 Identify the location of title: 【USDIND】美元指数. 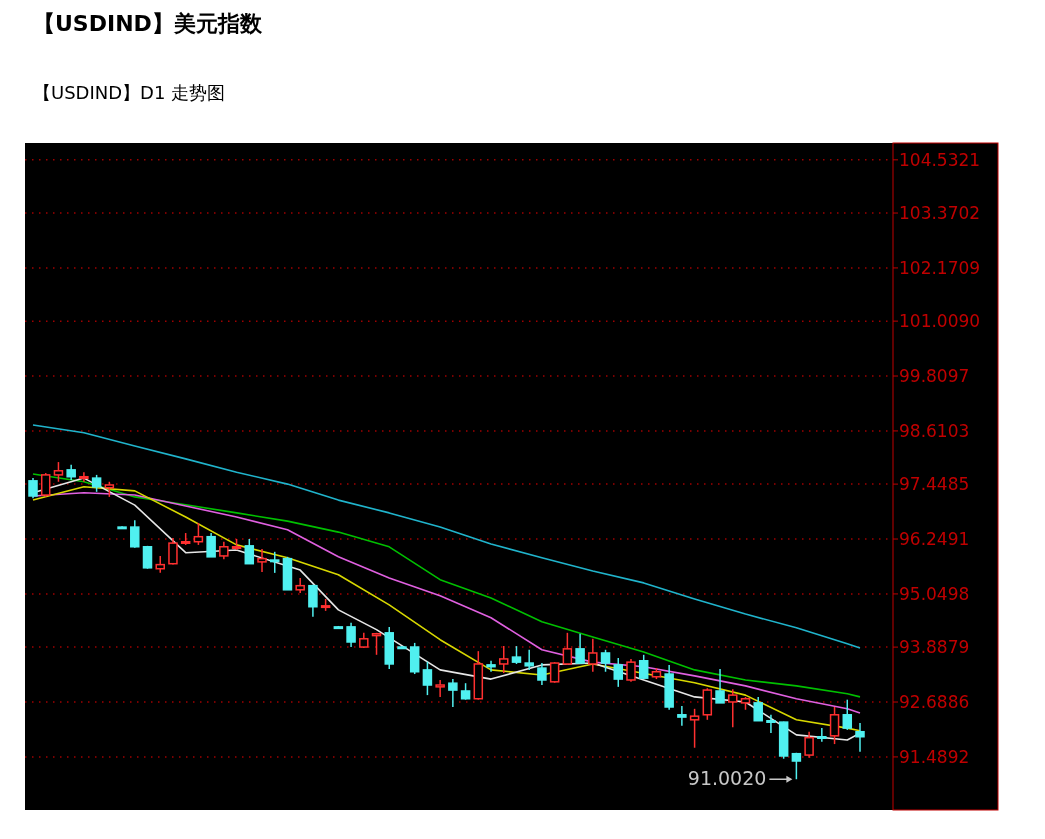
(147, 23).